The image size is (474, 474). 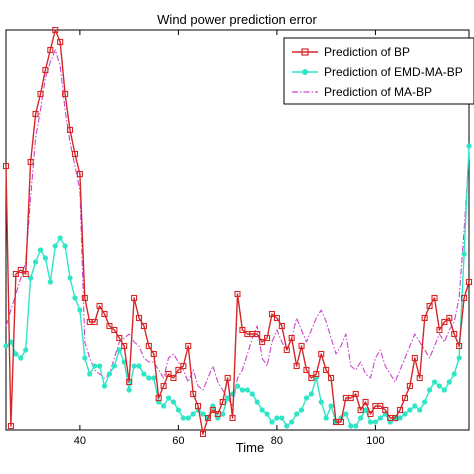 I want to click on x-tick-label: 40, so click(x=80, y=441).